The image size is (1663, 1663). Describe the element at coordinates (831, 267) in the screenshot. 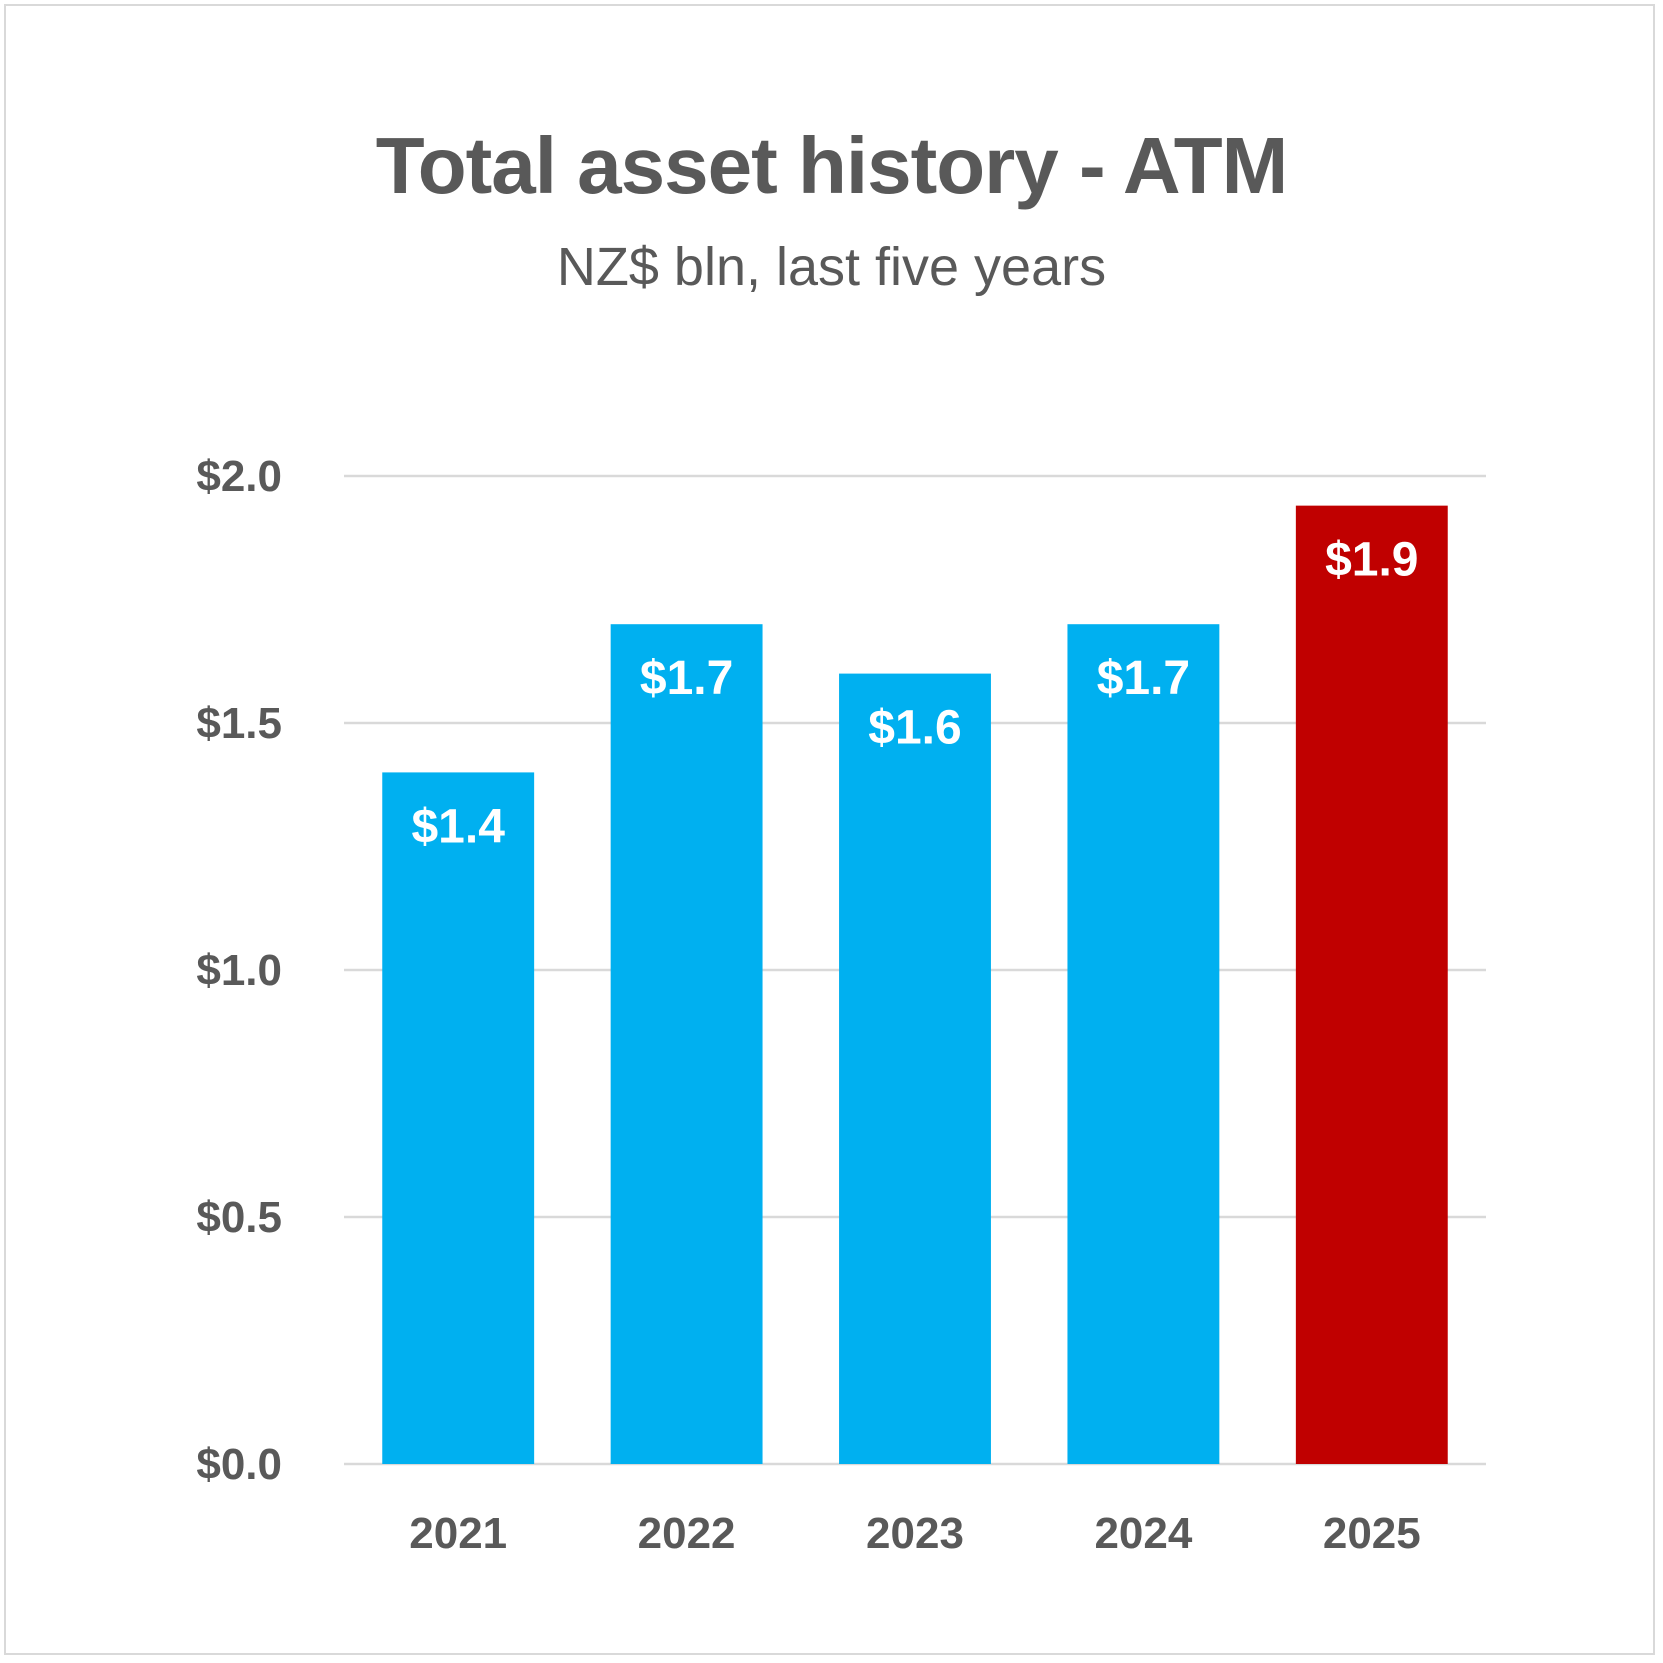

I see `chart-subtitle: NZ$ bln, last five years` at that location.